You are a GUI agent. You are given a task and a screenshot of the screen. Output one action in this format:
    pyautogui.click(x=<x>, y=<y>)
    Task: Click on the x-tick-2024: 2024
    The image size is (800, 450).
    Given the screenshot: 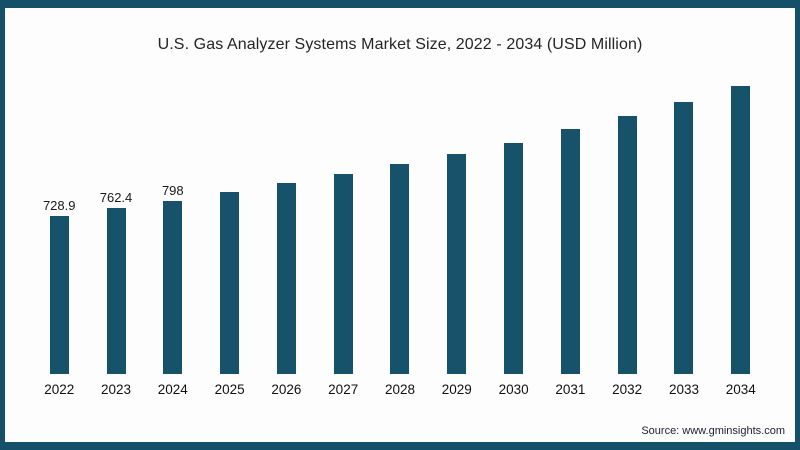 What is the action you would take?
    pyautogui.click(x=172, y=389)
    